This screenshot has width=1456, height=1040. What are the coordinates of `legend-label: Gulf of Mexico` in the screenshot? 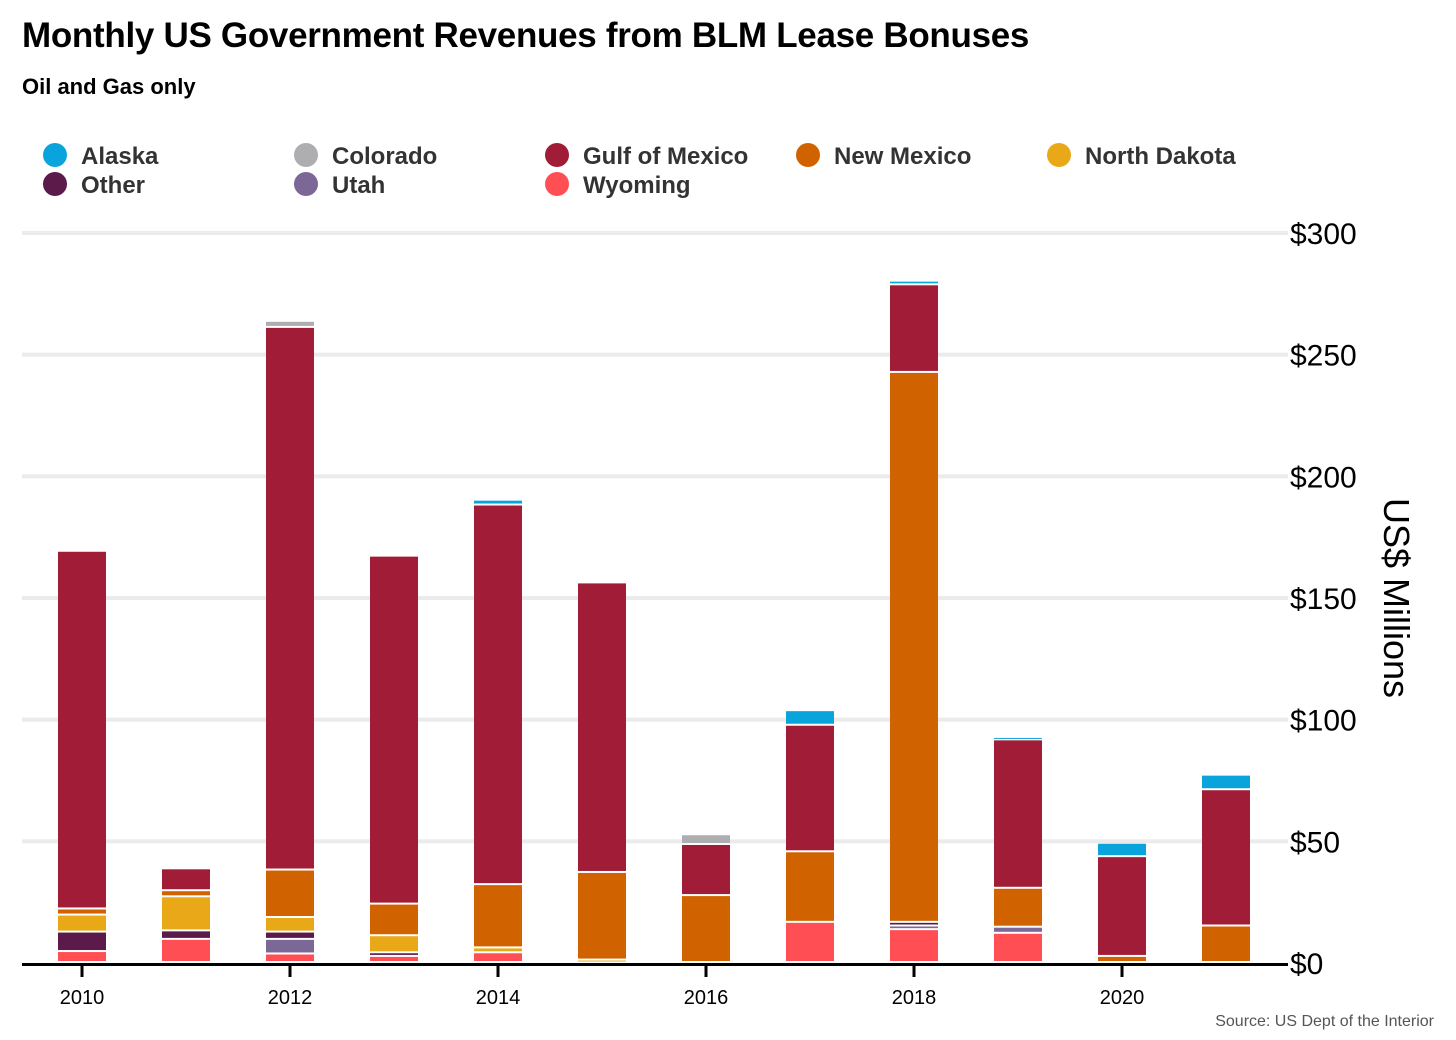 It's located at (665, 156).